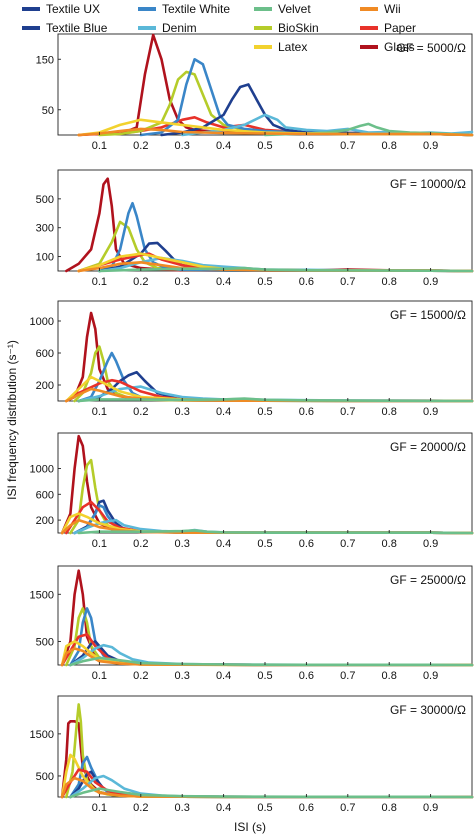 The width and height of the screenshot is (474, 839). What do you see at coordinates (428, 580) in the screenshot?
I see `panel-annotation: GF = 25000/Ω` at bounding box center [428, 580].